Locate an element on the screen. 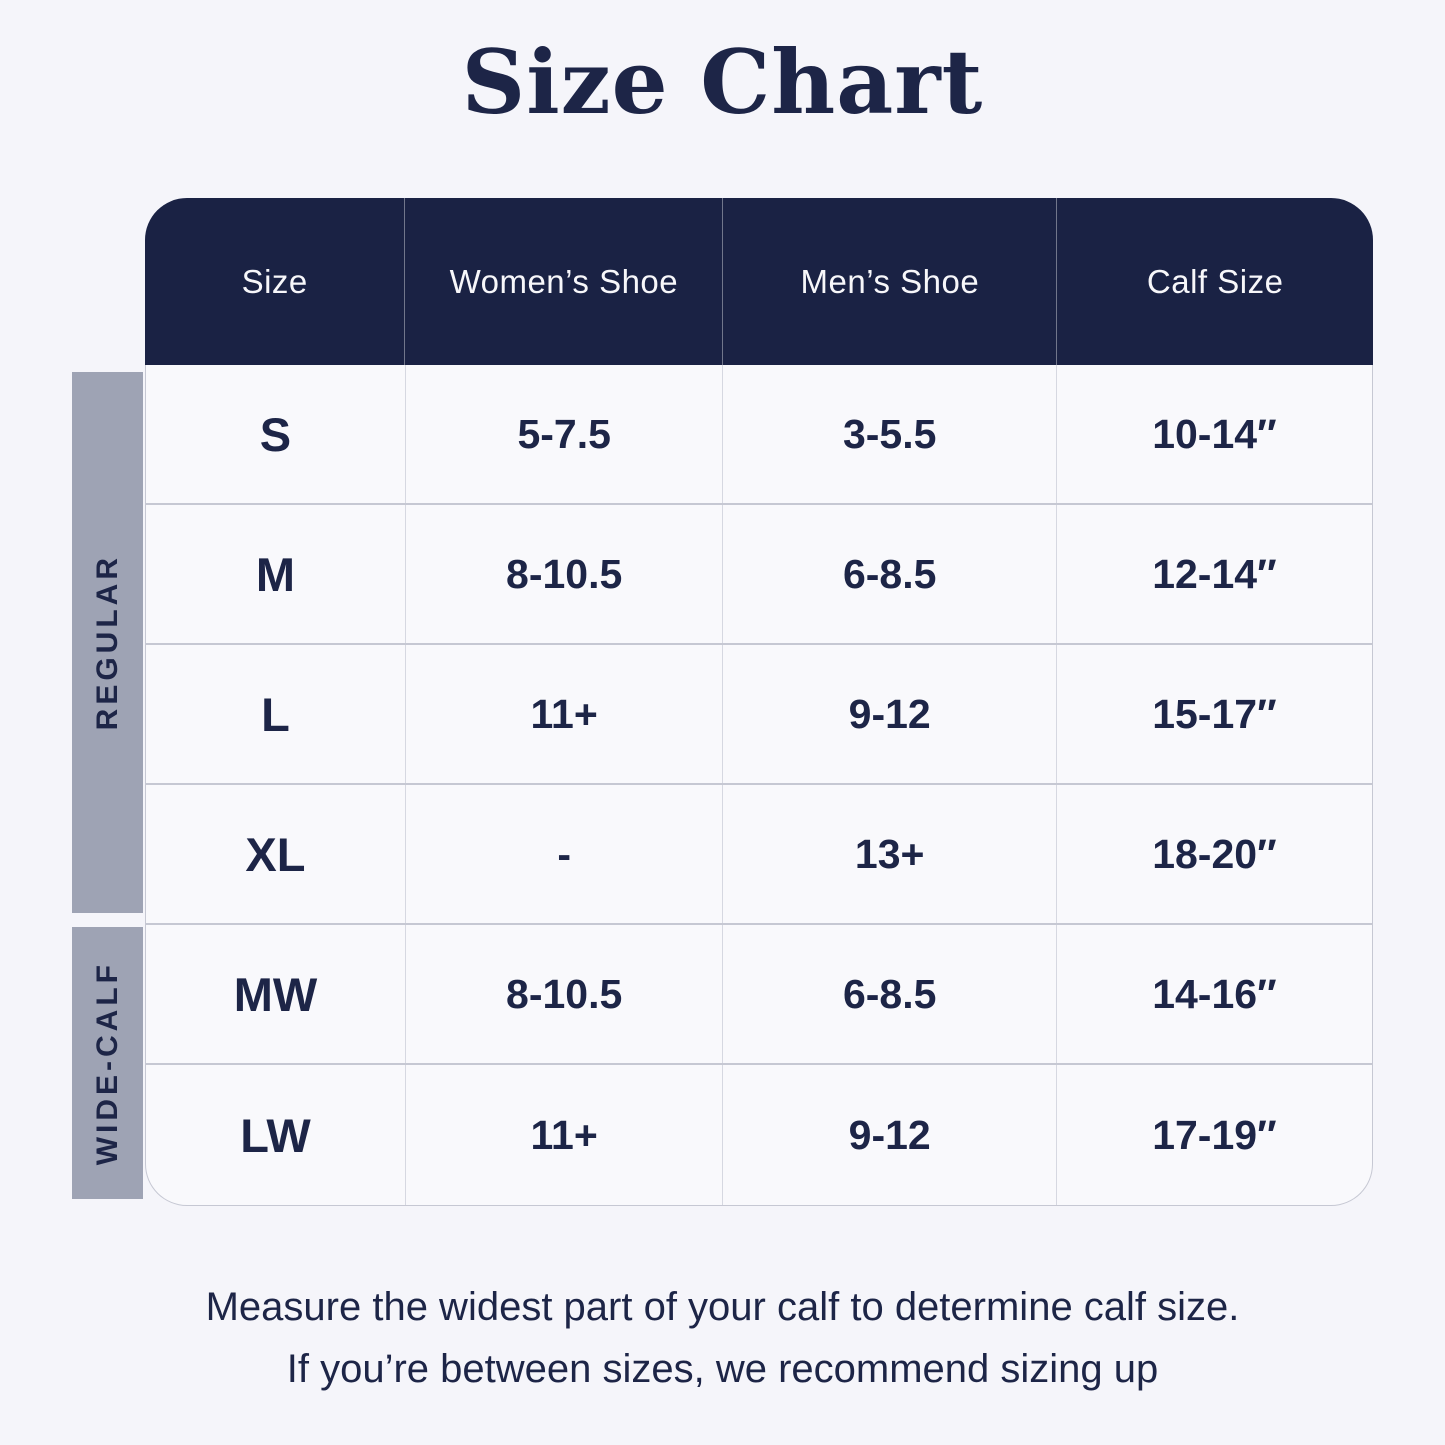  group-label-regular-text: REGULAR is located at coordinates (107, 642).